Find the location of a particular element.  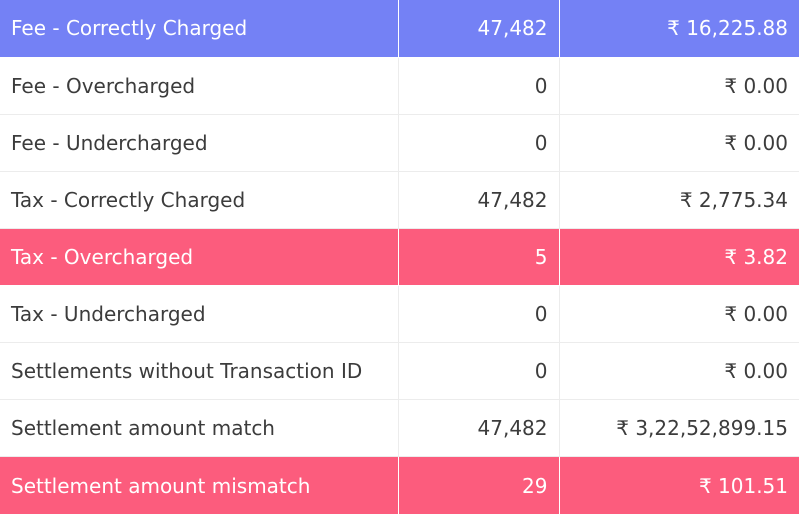

row-amount: ₹ 3,22,52,899.15 is located at coordinates (678, 428).